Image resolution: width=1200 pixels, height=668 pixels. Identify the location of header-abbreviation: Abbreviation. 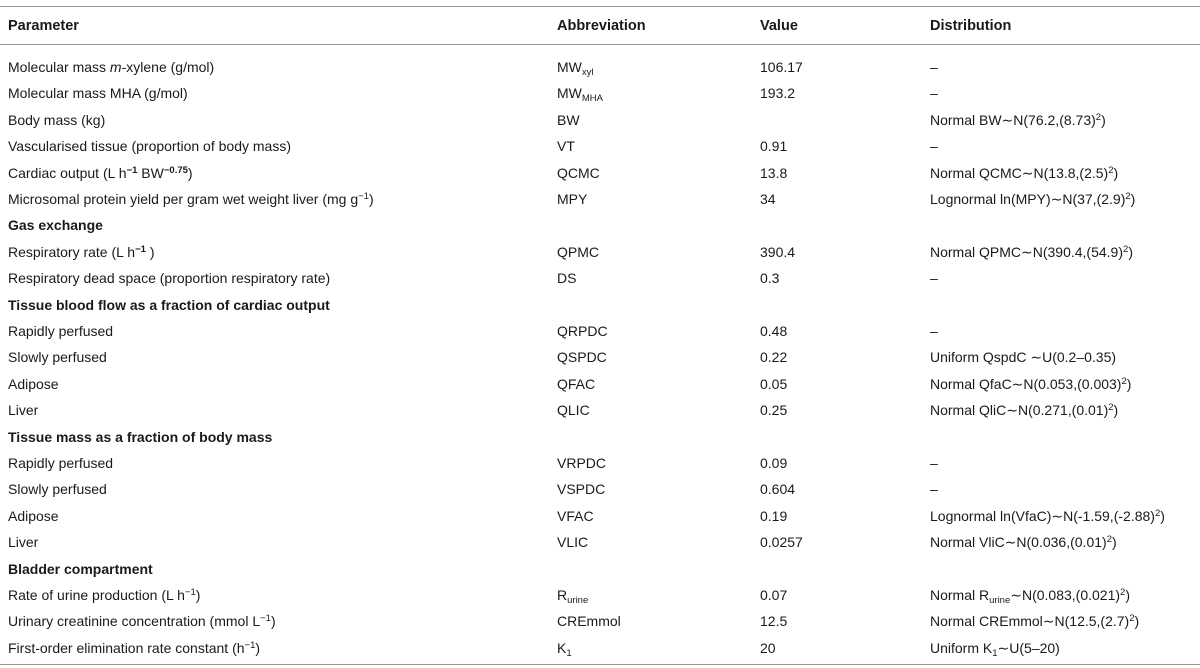
(601, 26).